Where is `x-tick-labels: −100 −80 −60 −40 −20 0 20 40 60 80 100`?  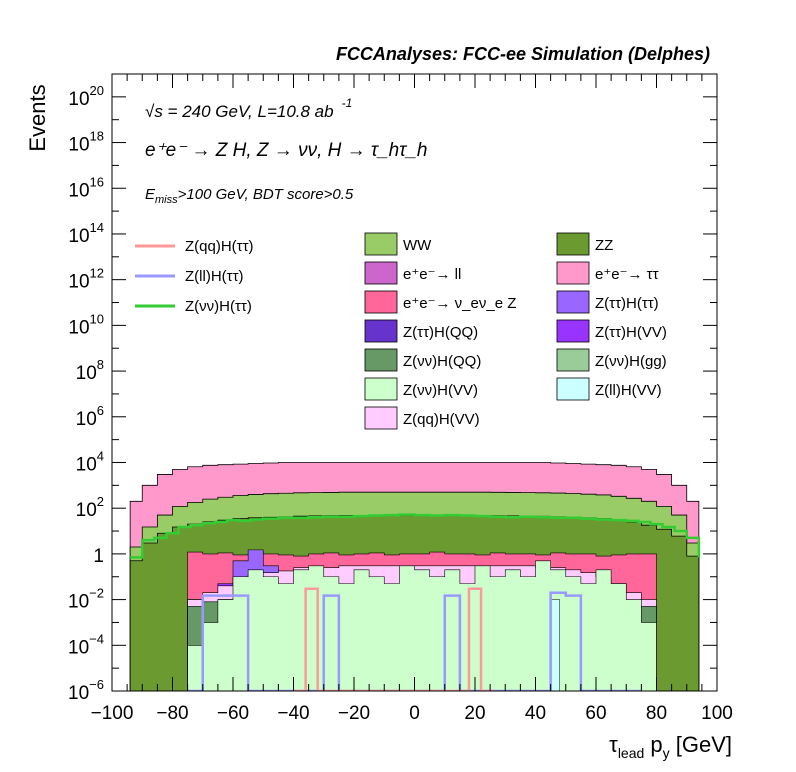 x-tick-labels: −100 −80 −60 −40 −20 0 20 40 60 80 100 is located at coordinates (412, 713).